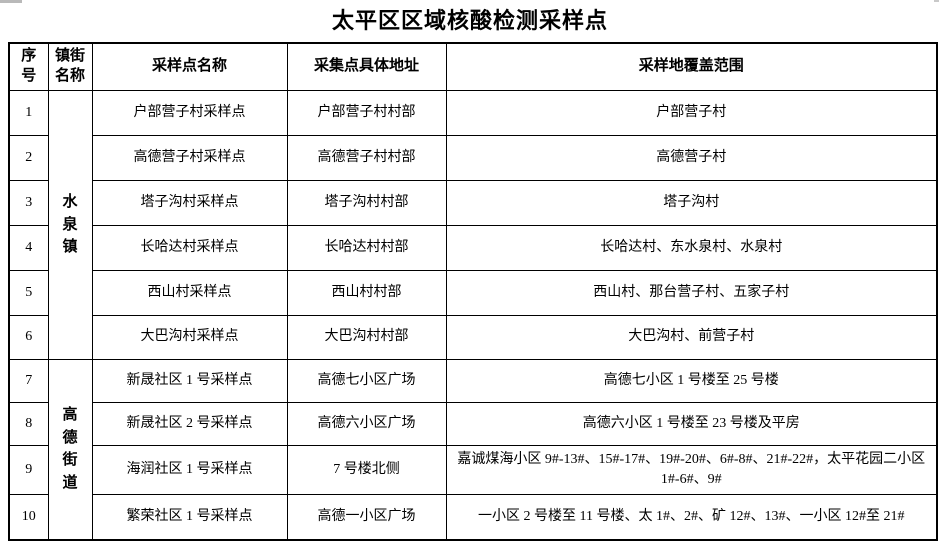 The height and width of the screenshot is (544, 940). Describe the element at coordinates (189, 381) in the screenshot. I see `cell-site-name: 新晟社区 1 号采样点` at that location.